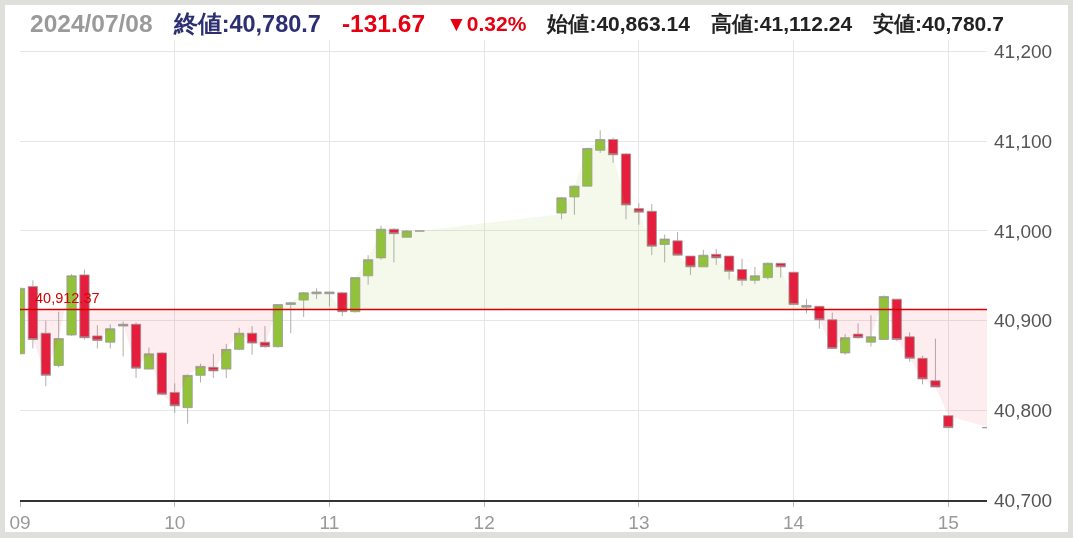 The height and width of the screenshot is (538, 1073). I want to click on text: ▼0.32%, so click(486, 24).